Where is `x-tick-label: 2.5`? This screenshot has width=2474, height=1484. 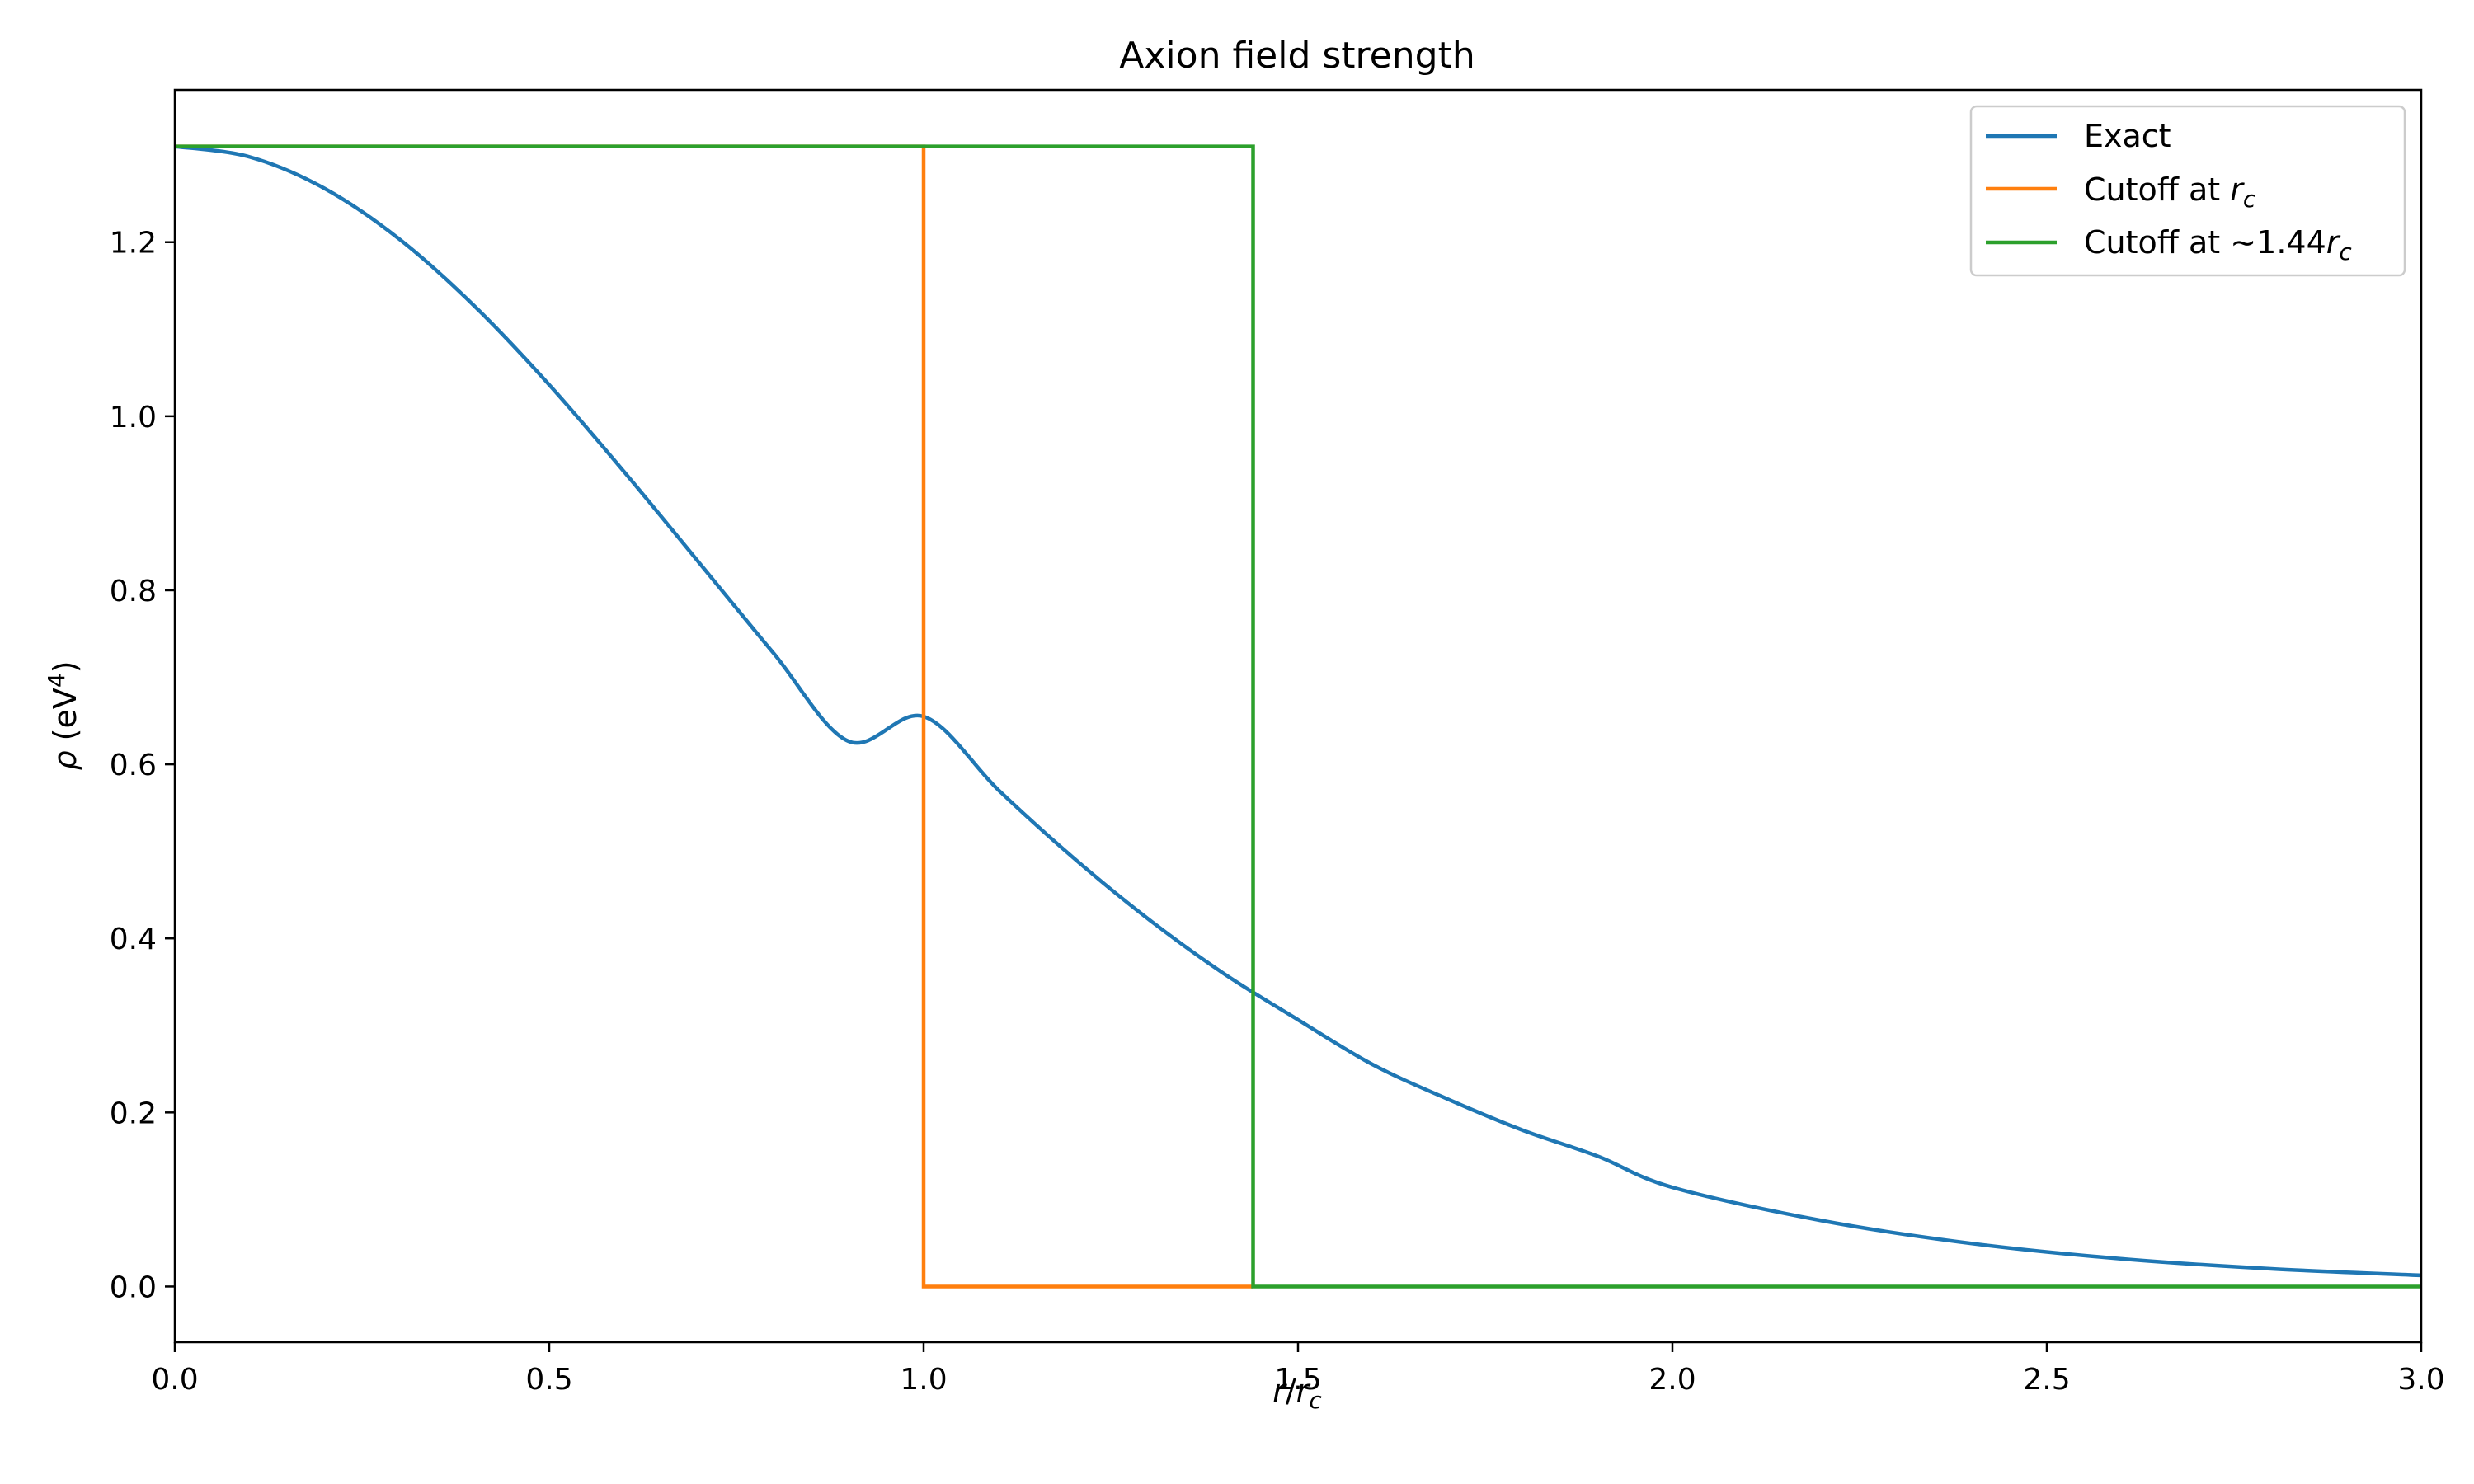
x-tick-label: 2.5 is located at coordinates (2046, 1380).